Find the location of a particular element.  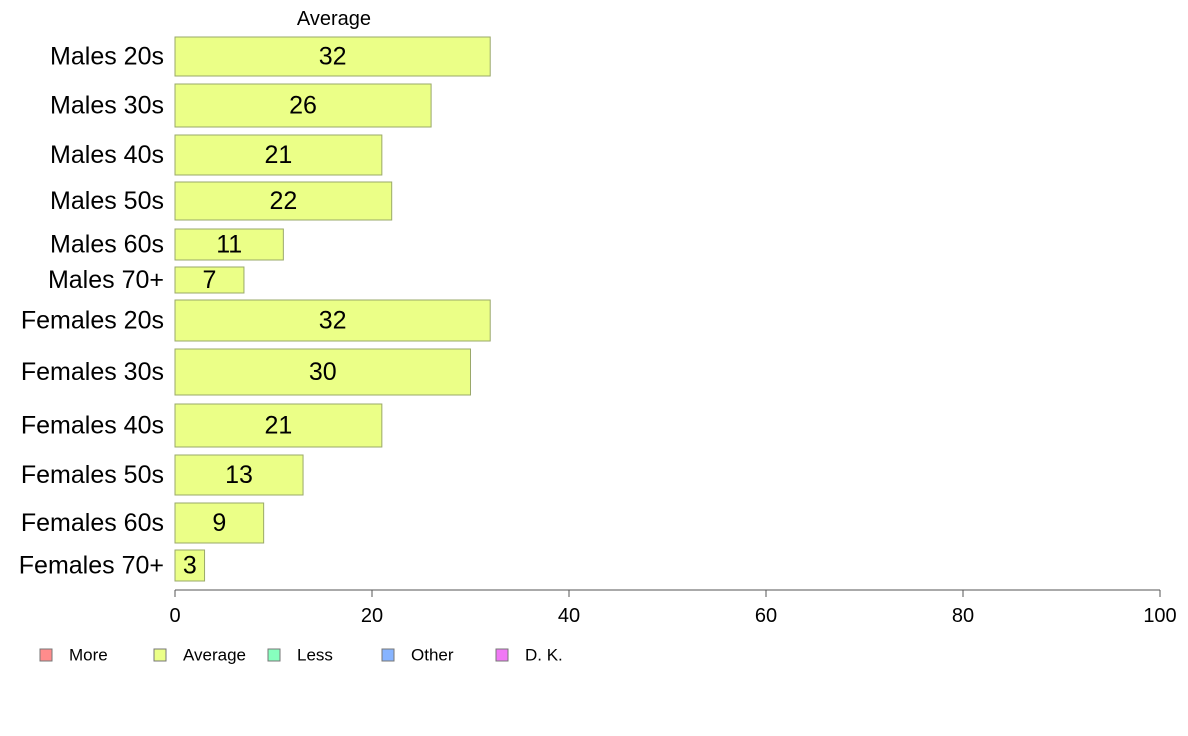

x-tick-label: 20 is located at coordinates (372, 616).